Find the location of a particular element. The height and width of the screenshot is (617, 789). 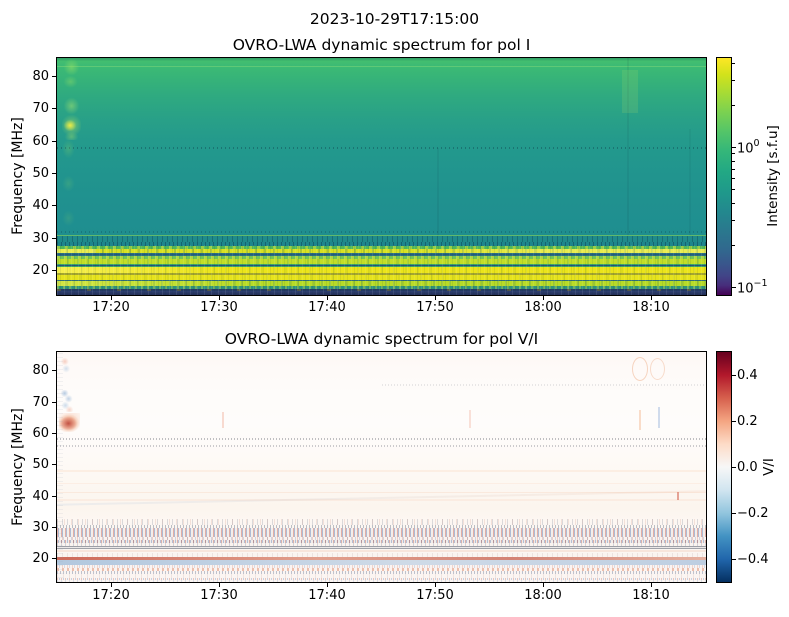

y-tick-label: 50 is located at coordinates (40, 464).